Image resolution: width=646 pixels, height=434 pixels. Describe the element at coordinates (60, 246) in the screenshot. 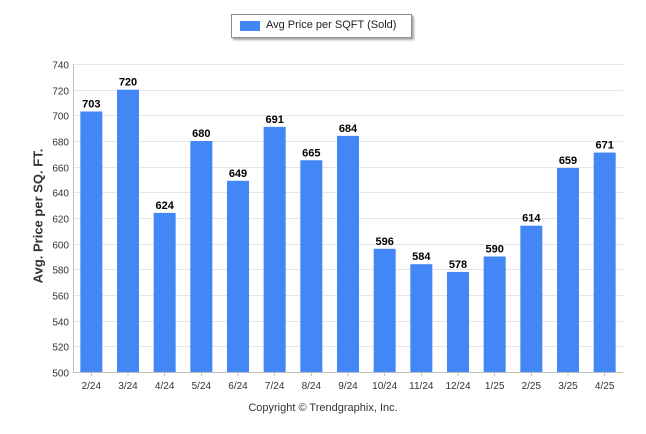

I see `y-tick-label: 600` at that location.